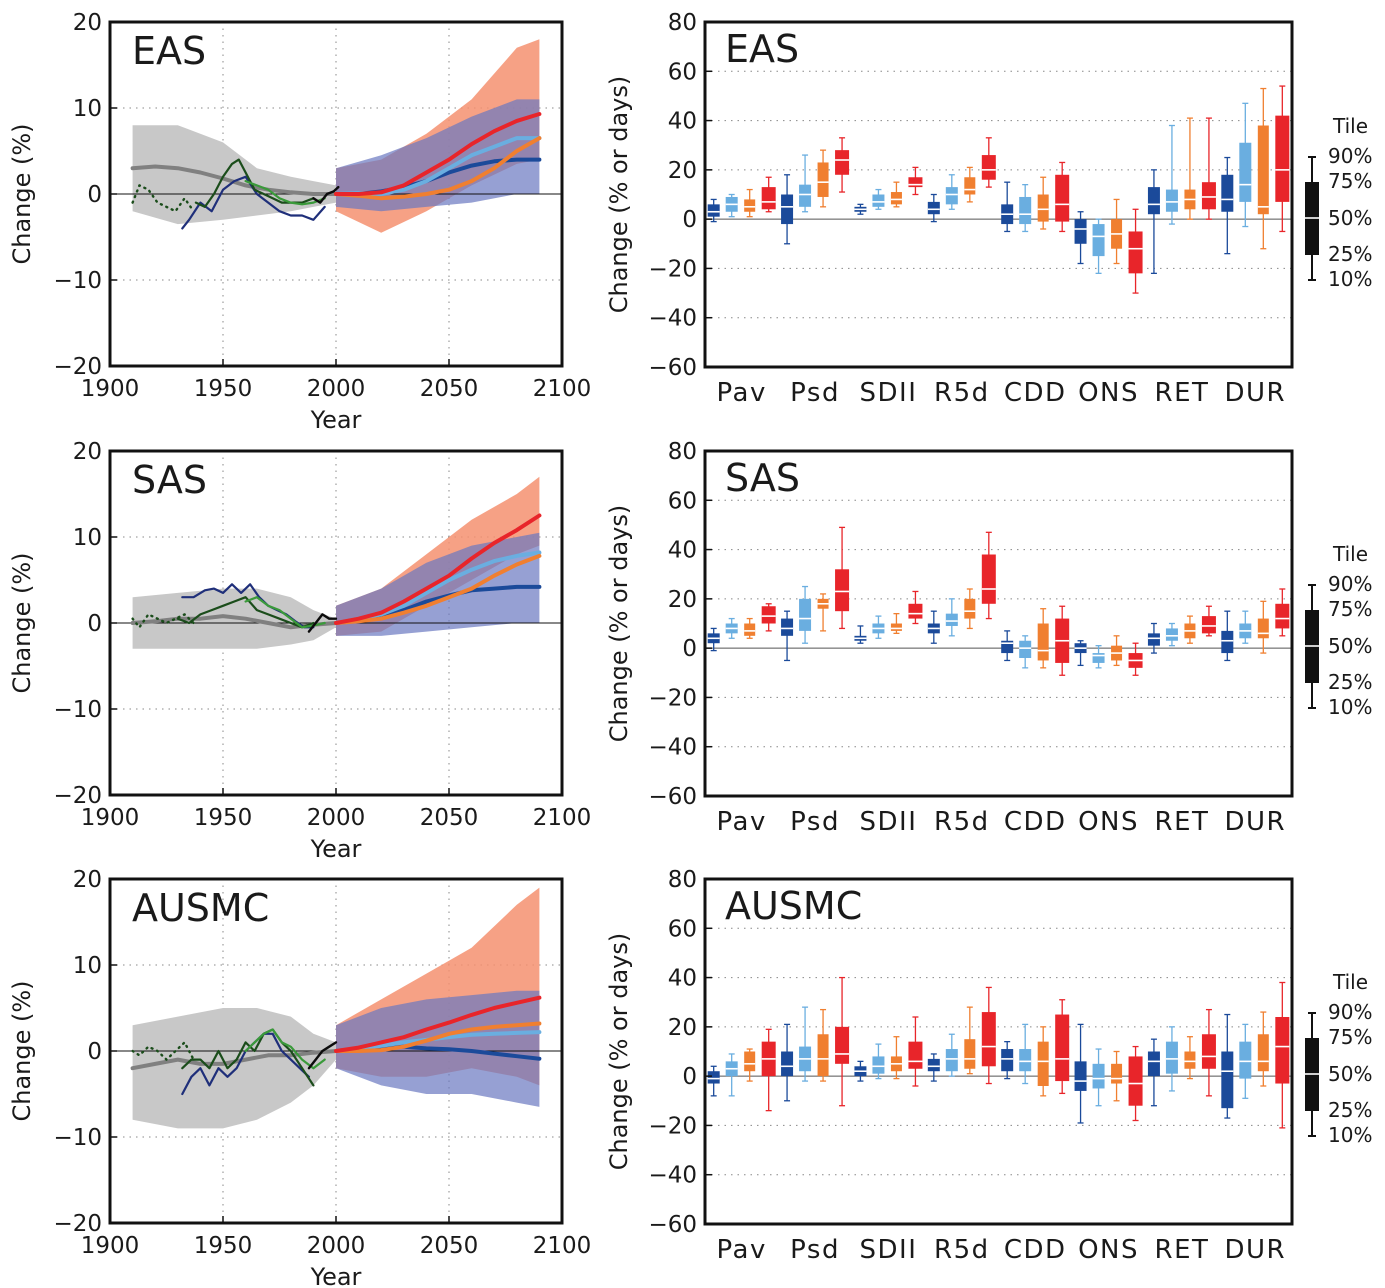 The image size is (1385, 1288). Describe the element at coordinates (750, 203) in the screenshot. I see `box-pav-rcp60` at that location.